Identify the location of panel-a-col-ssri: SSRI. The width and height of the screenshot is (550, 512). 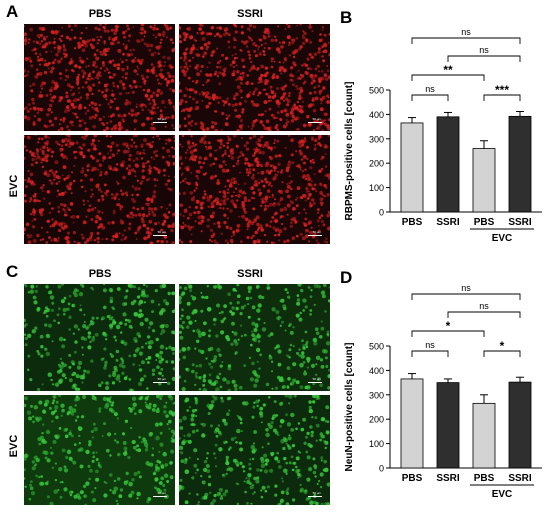
(250, 14).